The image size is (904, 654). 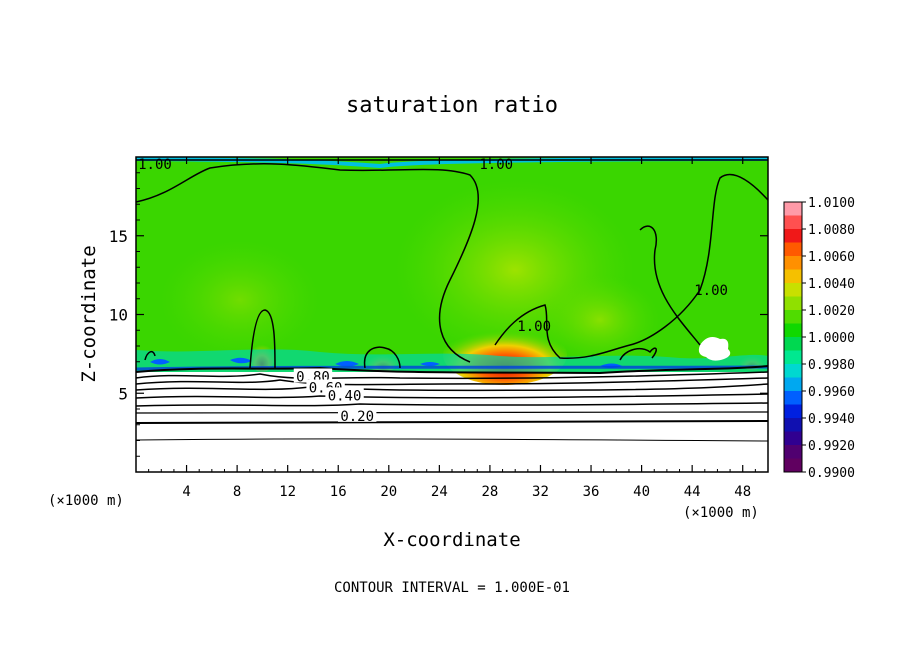 I want to click on blue-patches, so click(x=386, y=362).